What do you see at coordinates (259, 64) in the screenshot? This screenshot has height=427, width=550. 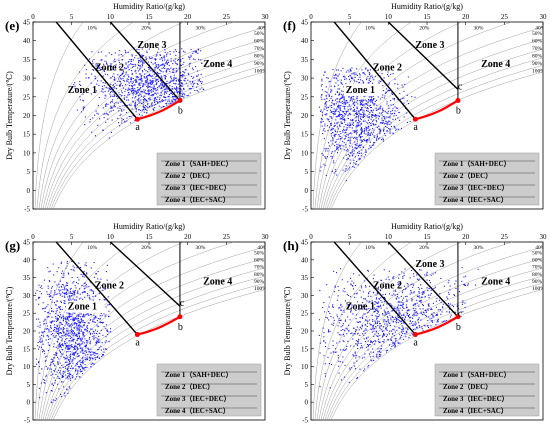 I see `rh-label: 90%` at bounding box center [259, 64].